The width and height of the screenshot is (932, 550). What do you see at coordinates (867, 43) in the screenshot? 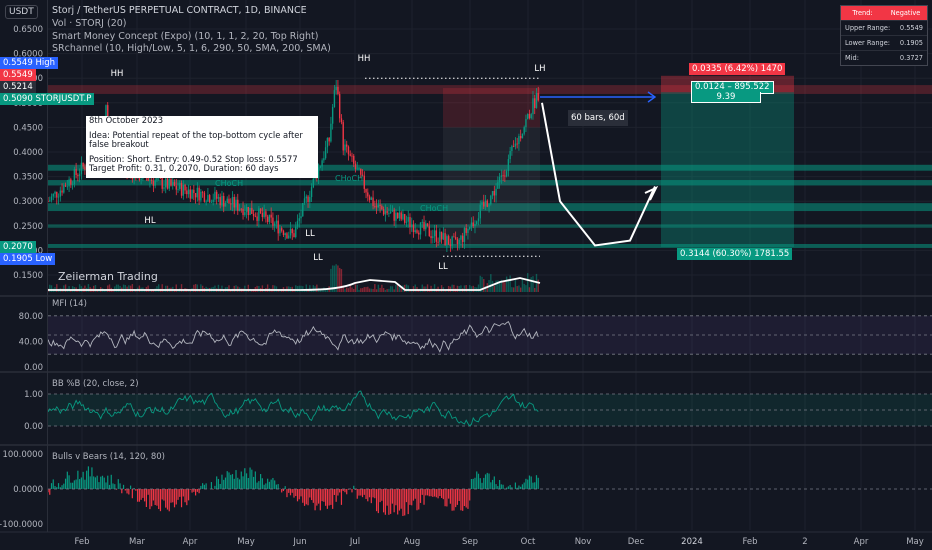
I see `lower-range-label: Lower Range:` at bounding box center [867, 43].